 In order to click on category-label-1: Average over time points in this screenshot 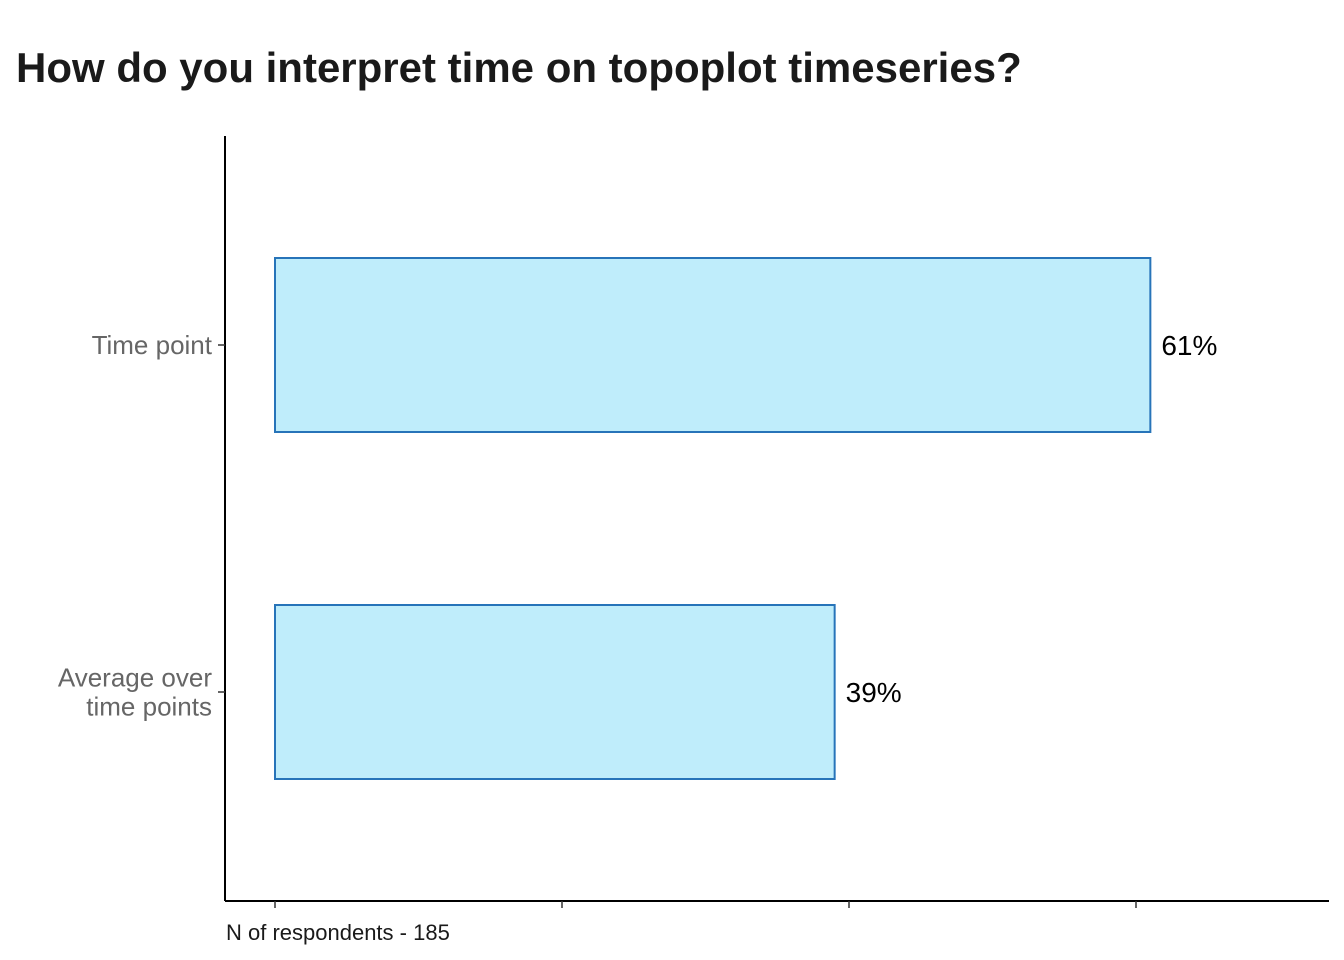, I will do `click(135, 692)`.